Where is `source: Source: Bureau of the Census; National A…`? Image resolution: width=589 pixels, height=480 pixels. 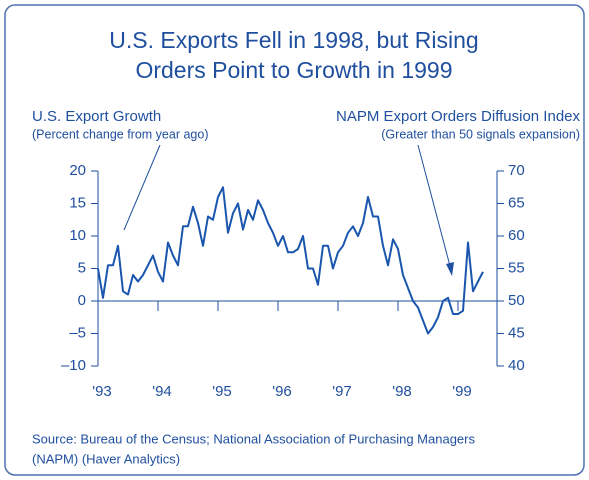
source: Source: Bureau of the Census; National A… is located at coordinates (253, 438).